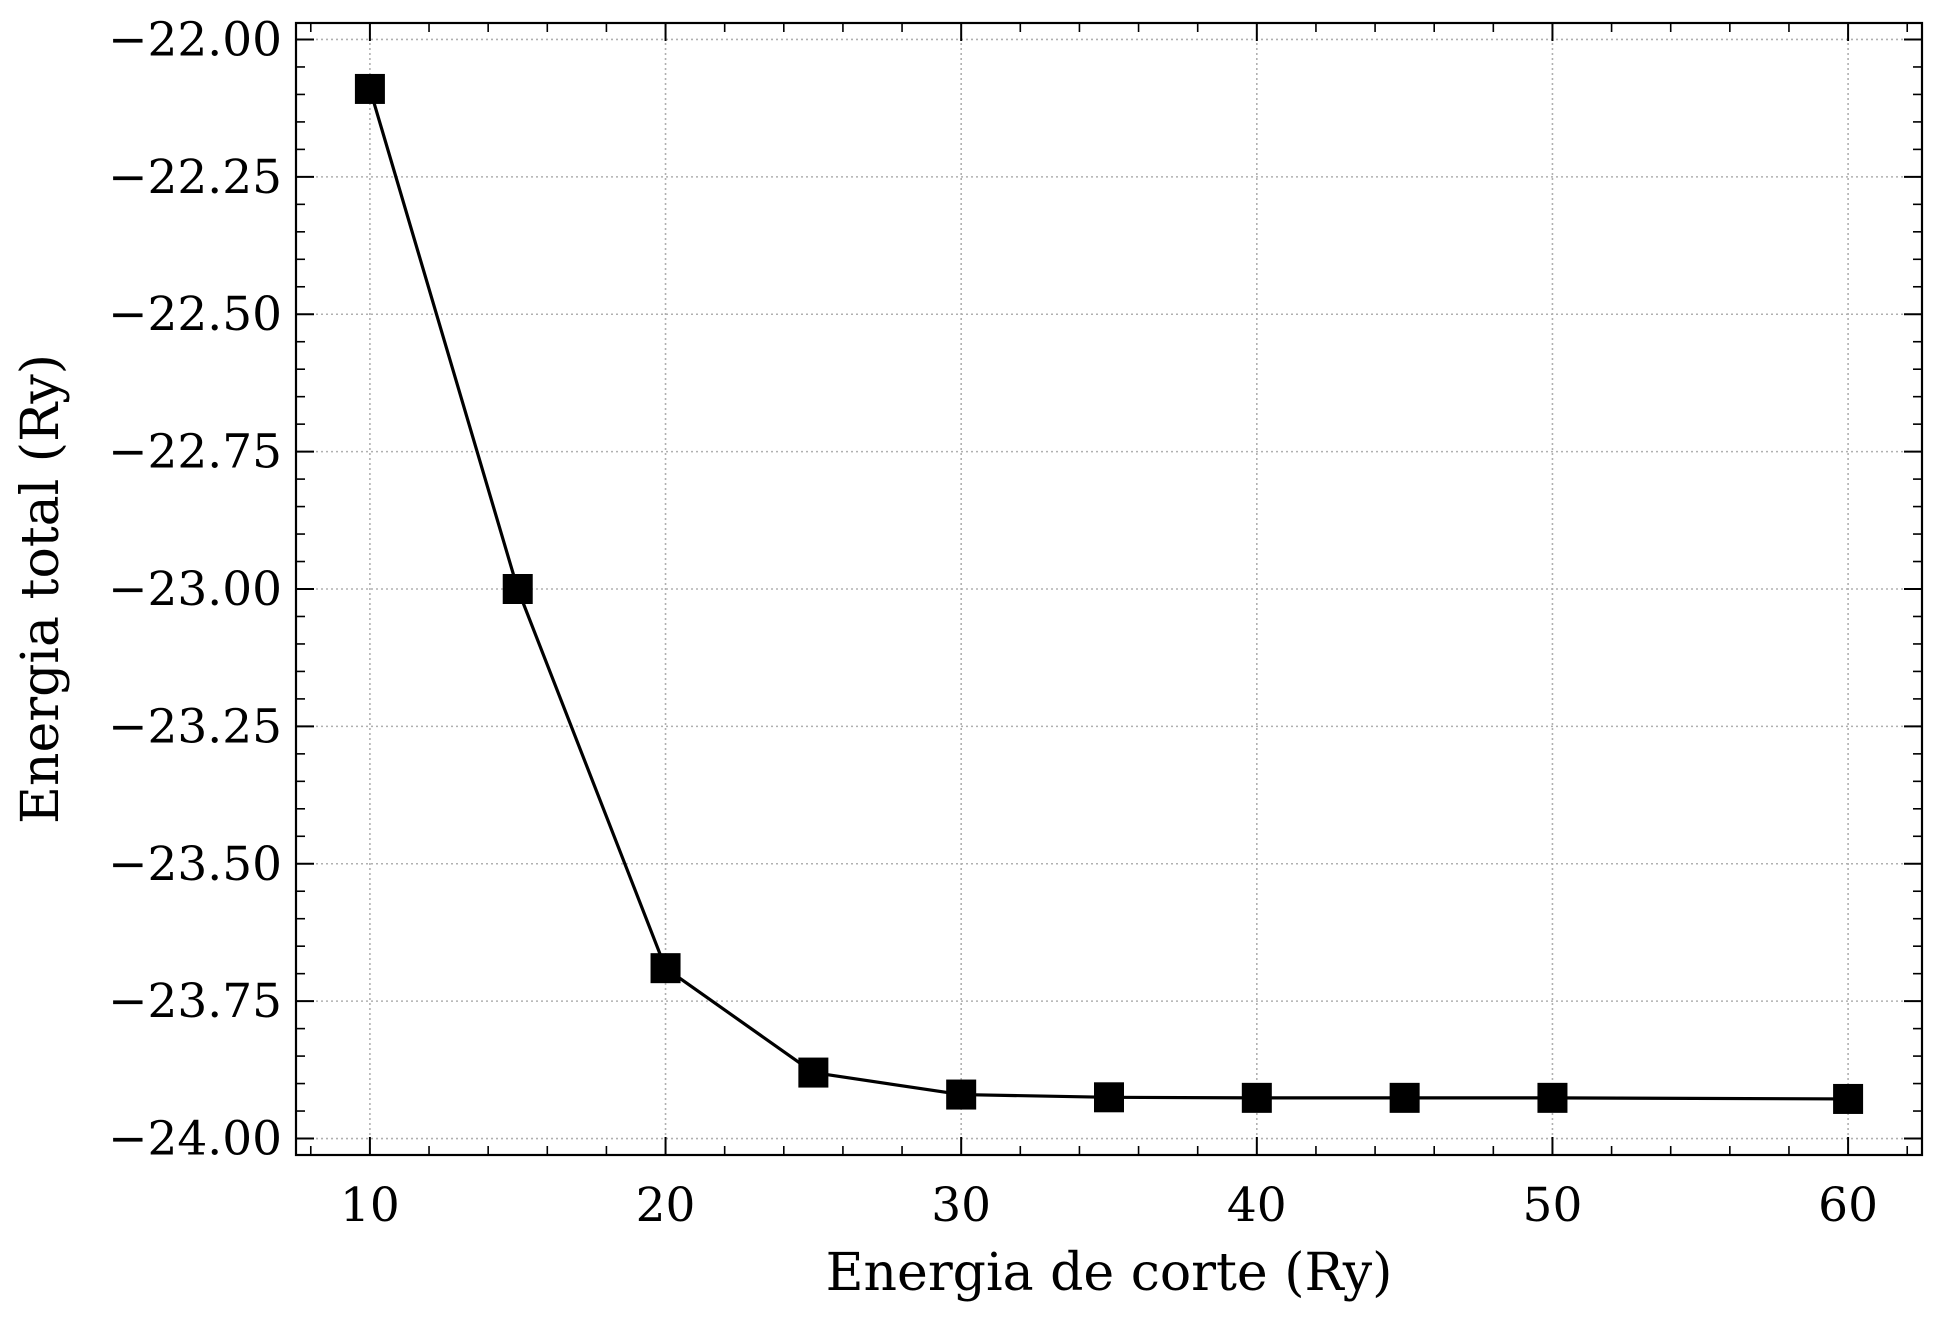  Describe the element at coordinates (1848, 1205) in the screenshot. I see `x-tick-label: 60` at that location.